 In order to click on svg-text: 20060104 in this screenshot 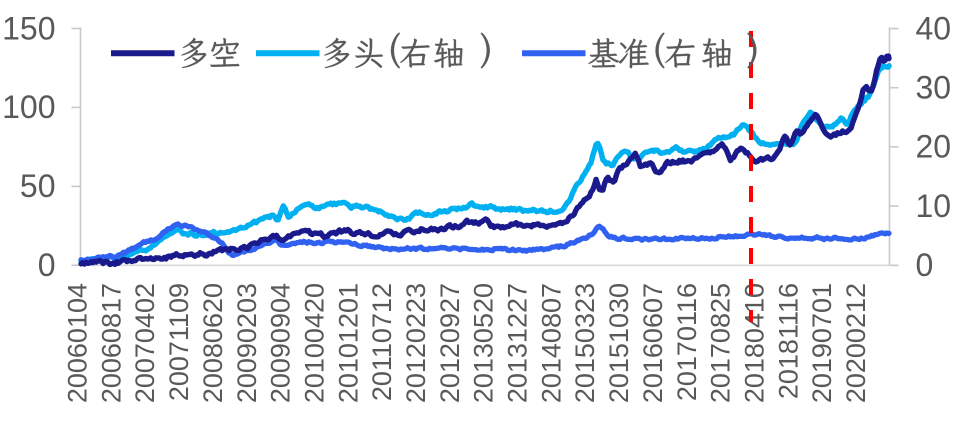, I will do `click(78, 343)`.